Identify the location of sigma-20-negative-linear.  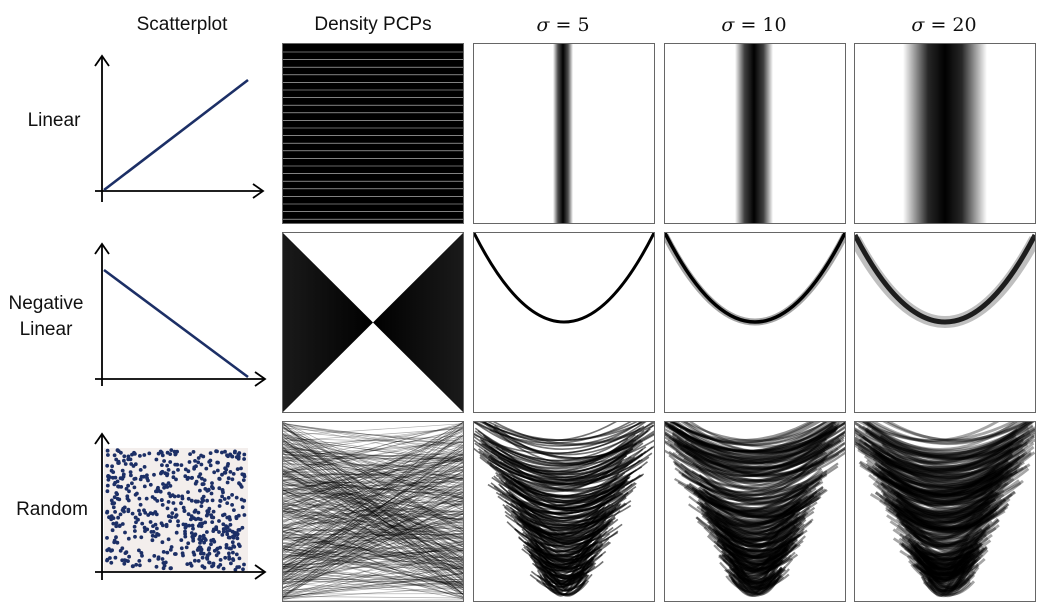
(945, 322).